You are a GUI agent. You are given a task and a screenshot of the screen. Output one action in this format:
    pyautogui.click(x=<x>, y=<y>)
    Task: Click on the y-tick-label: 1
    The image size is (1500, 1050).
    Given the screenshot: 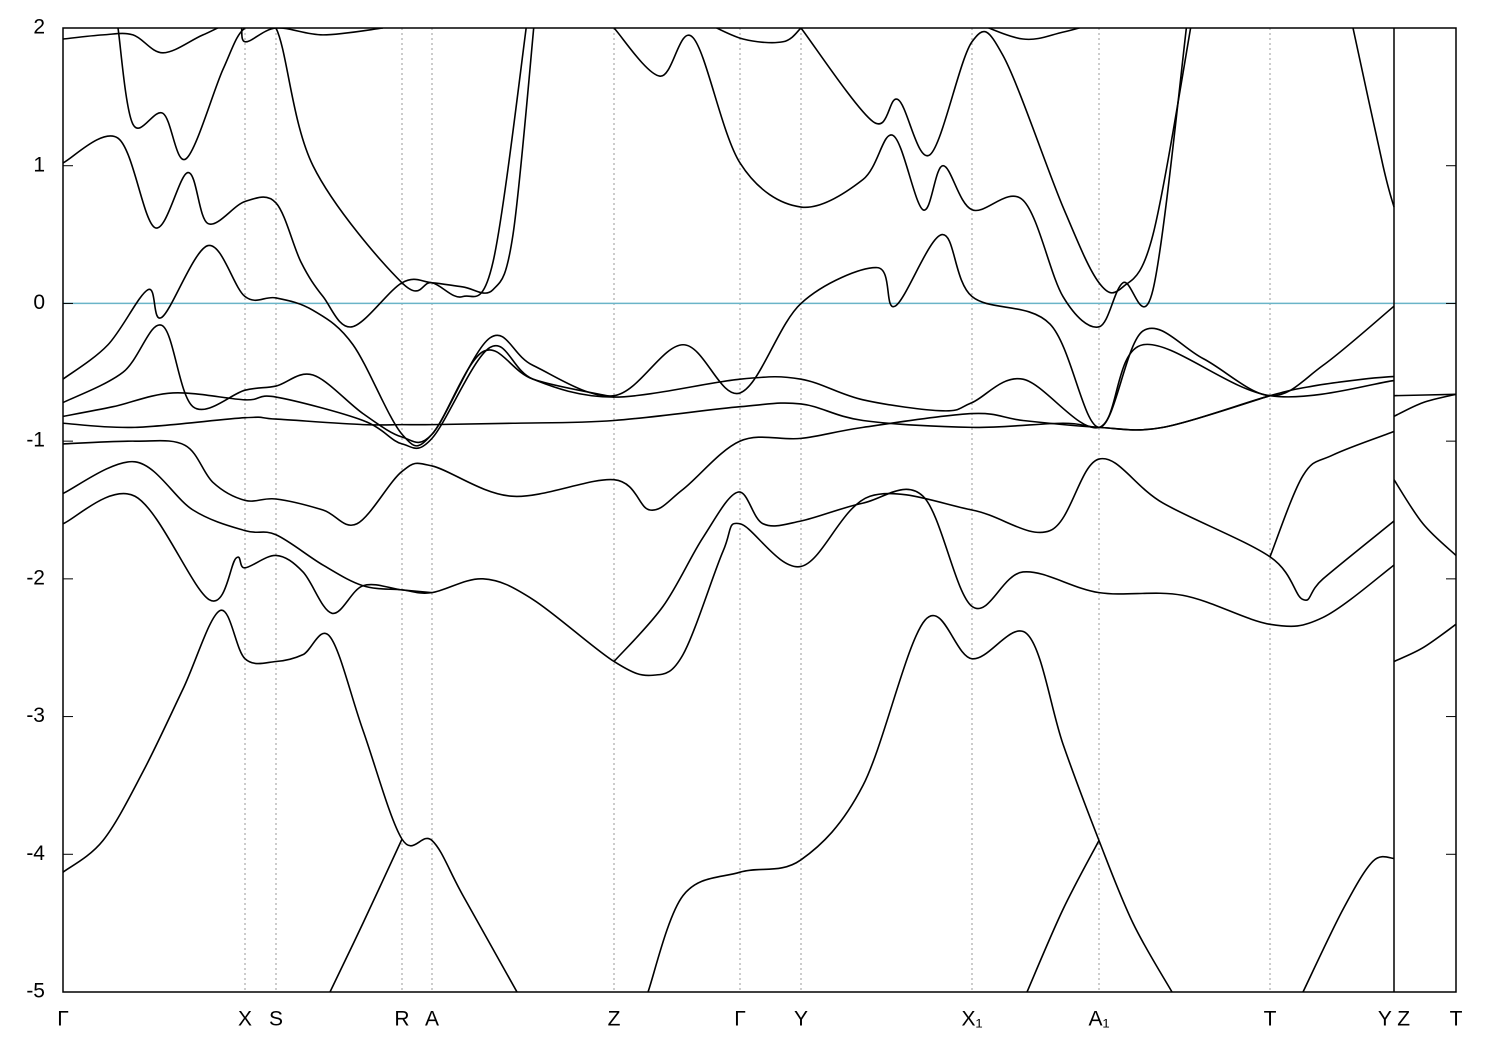 What is the action you would take?
    pyautogui.click(x=39, y=164)
    